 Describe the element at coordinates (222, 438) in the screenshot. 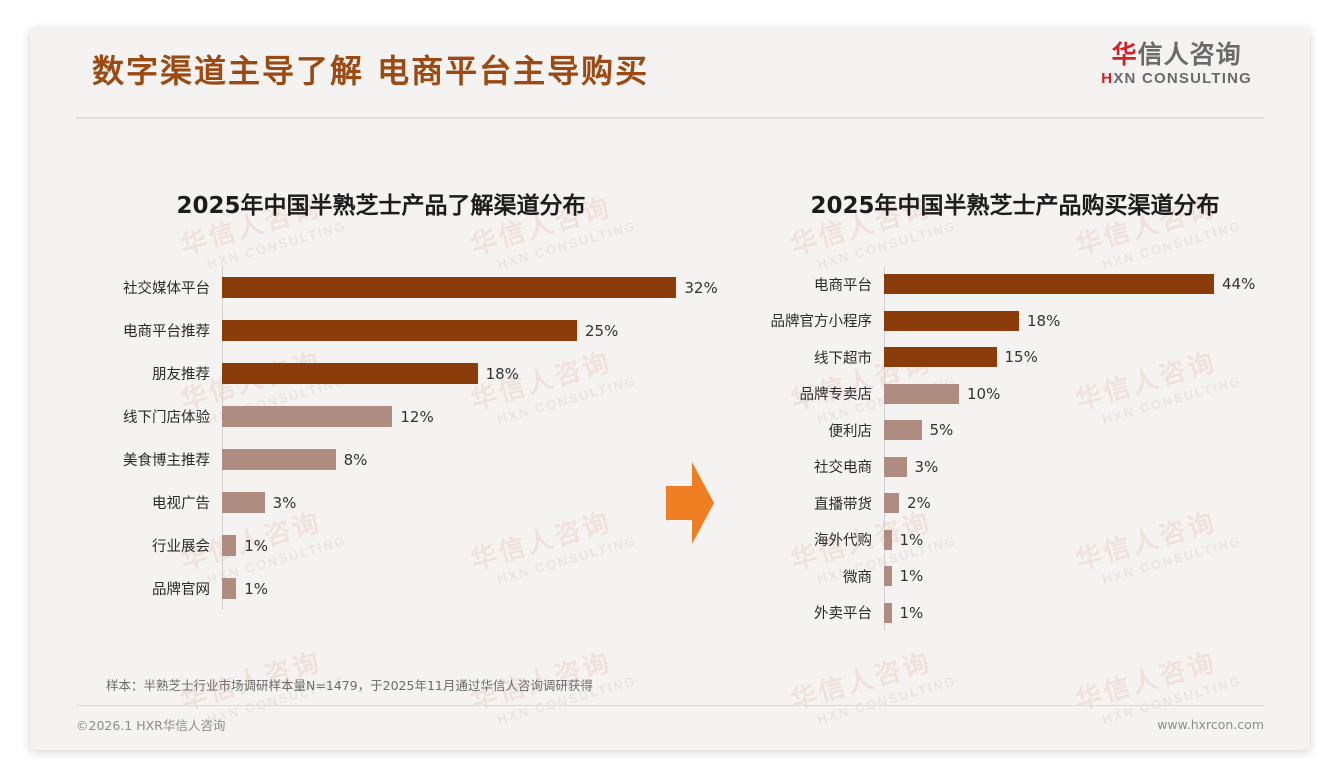

I see `chart-axis-line` at that location.